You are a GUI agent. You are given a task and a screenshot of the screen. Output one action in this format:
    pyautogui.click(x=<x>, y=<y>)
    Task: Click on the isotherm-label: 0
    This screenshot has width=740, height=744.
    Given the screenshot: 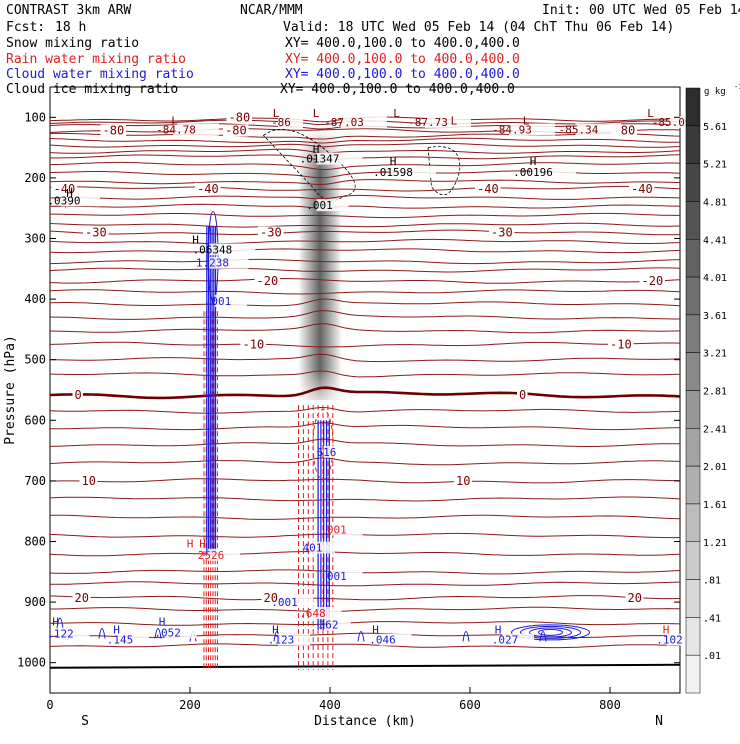 What is the action you would take?
    pyautogui.click(x=78, y=395)
    